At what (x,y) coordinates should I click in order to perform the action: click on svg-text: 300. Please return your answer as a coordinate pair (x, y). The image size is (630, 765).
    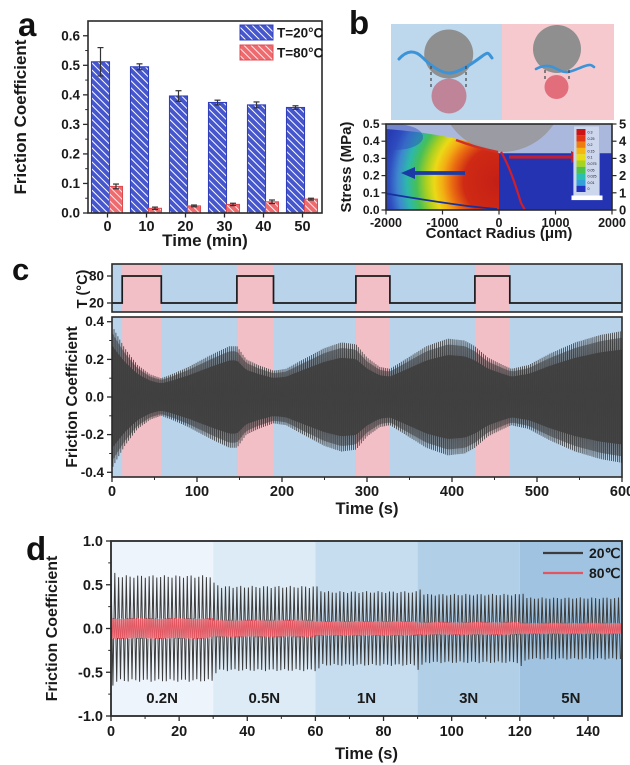
    Looking at the image, I should click on (367, 492).